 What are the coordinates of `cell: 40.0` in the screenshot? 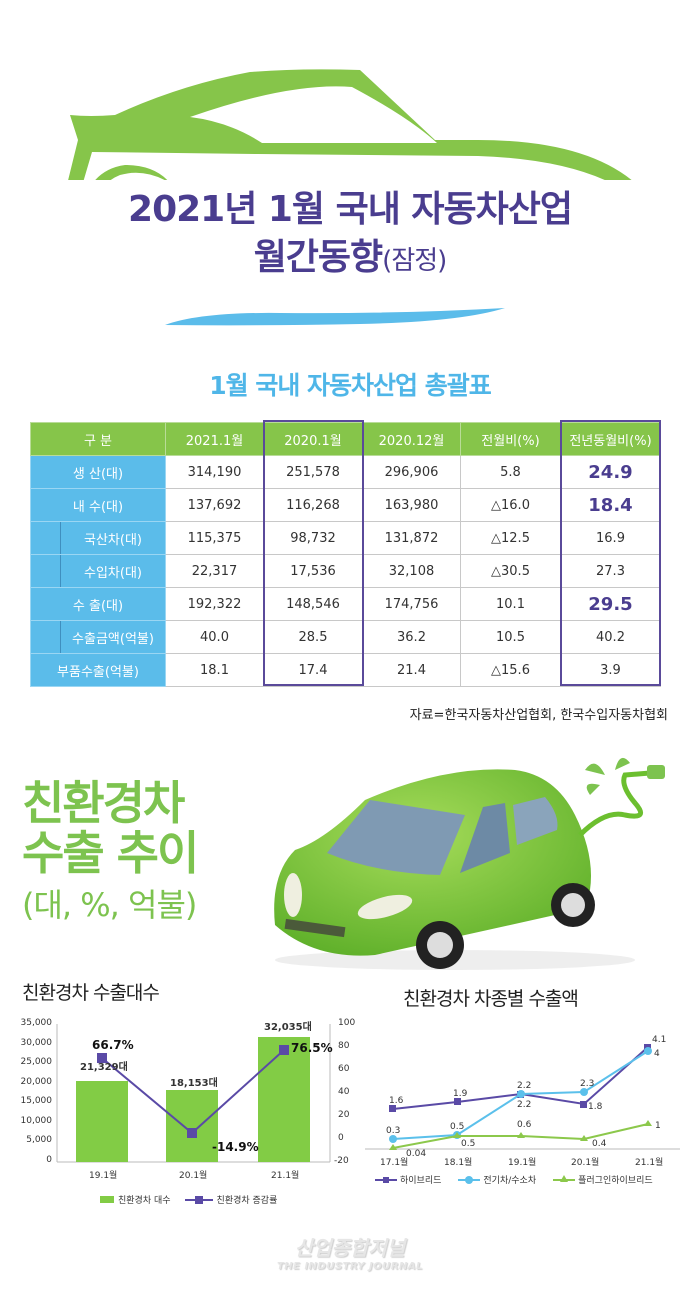 It's located at (214, 637).